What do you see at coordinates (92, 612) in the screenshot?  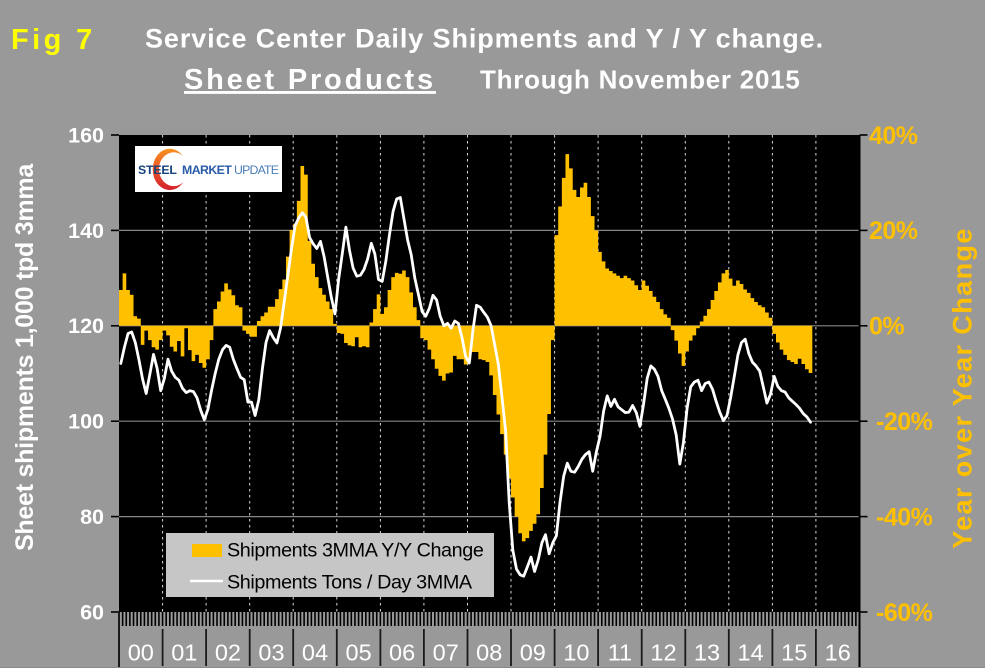 I see `svg-text: 60` at bounding box center [92, 612].